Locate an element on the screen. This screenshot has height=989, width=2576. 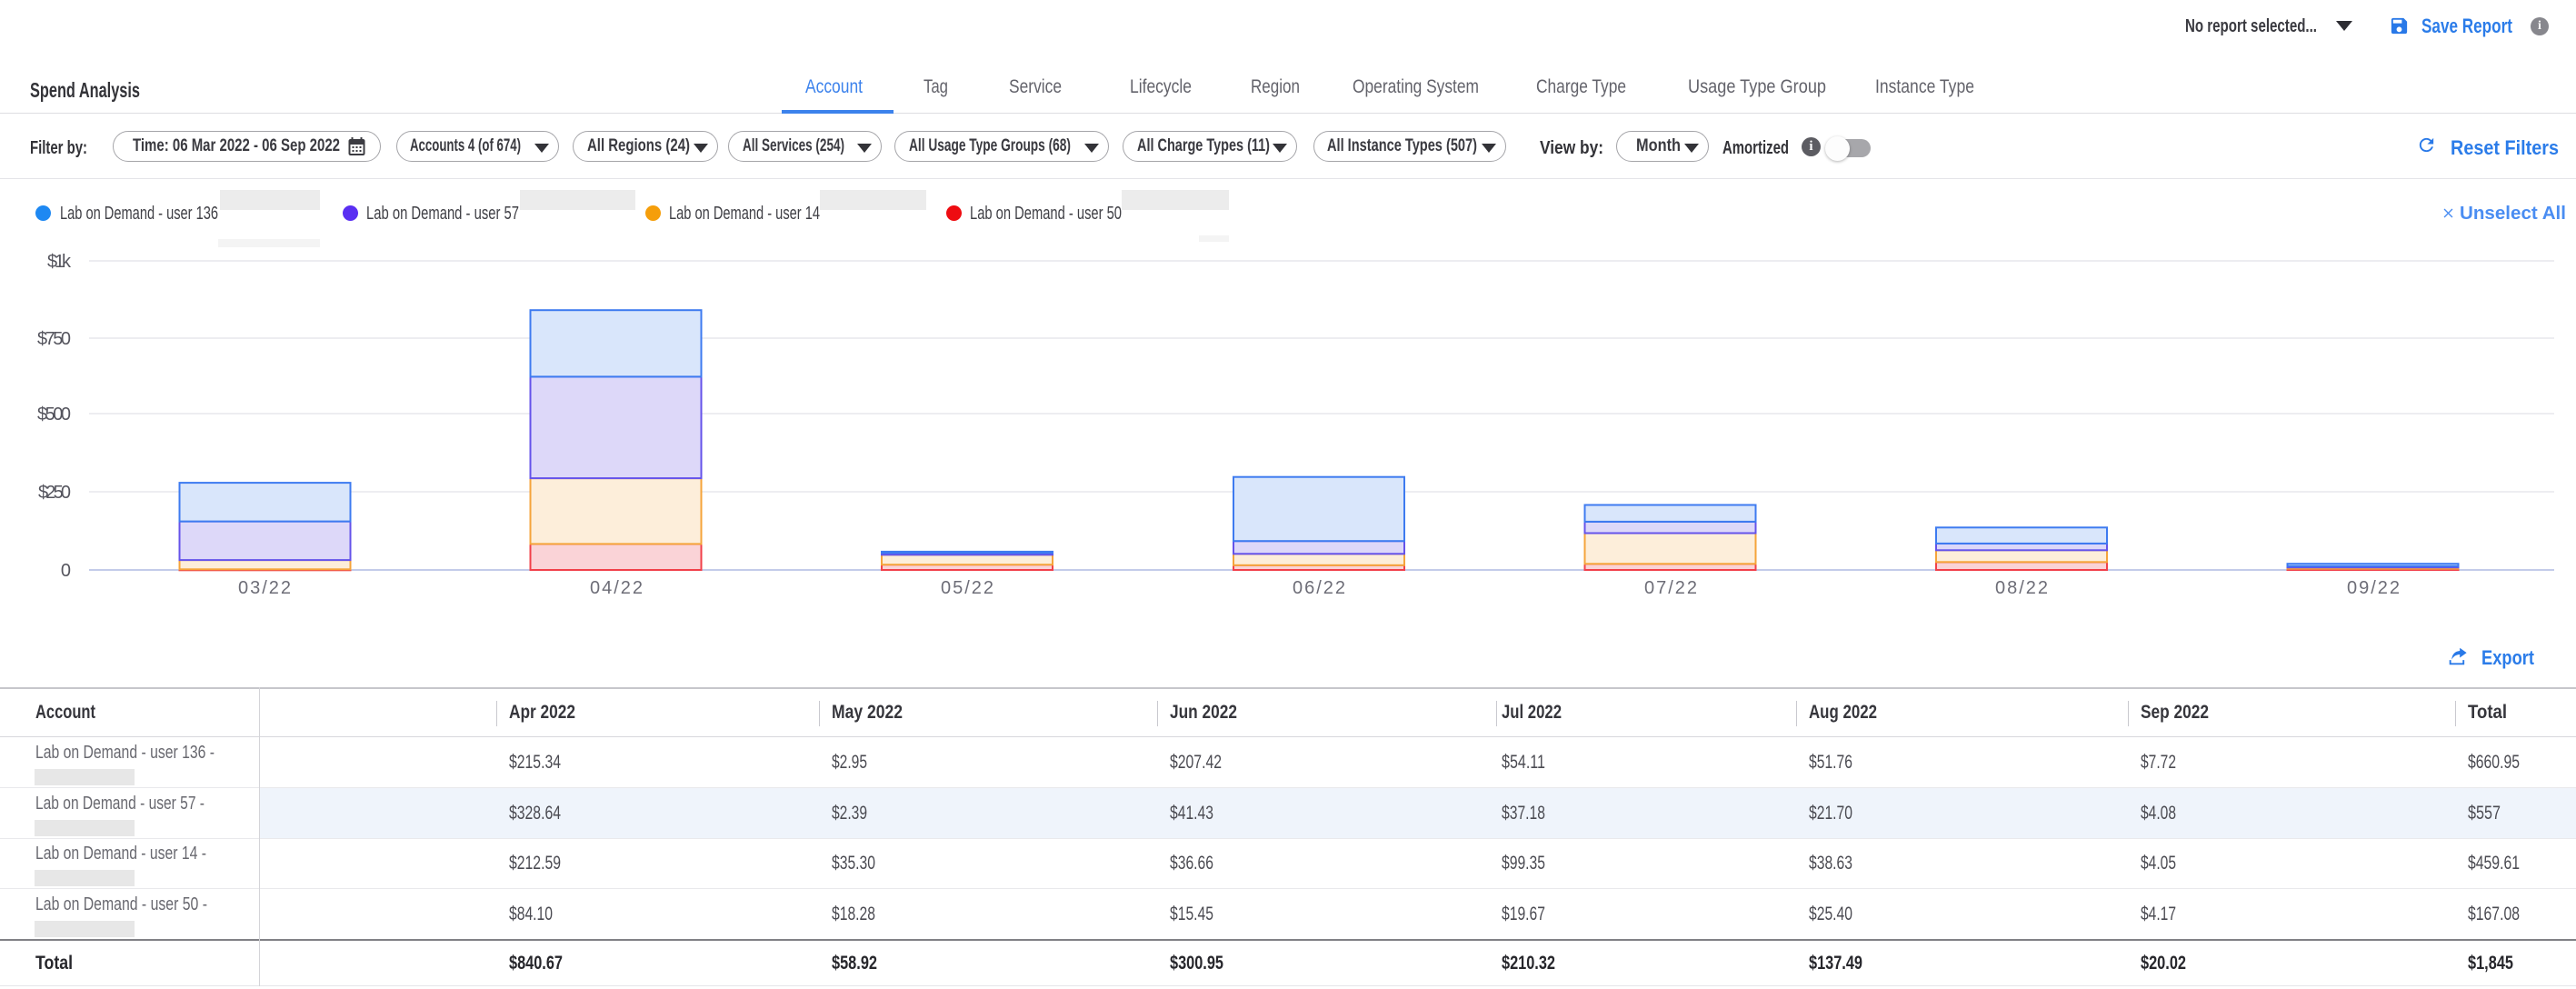
svg-text: $1k is located at coordinates (59, 262).